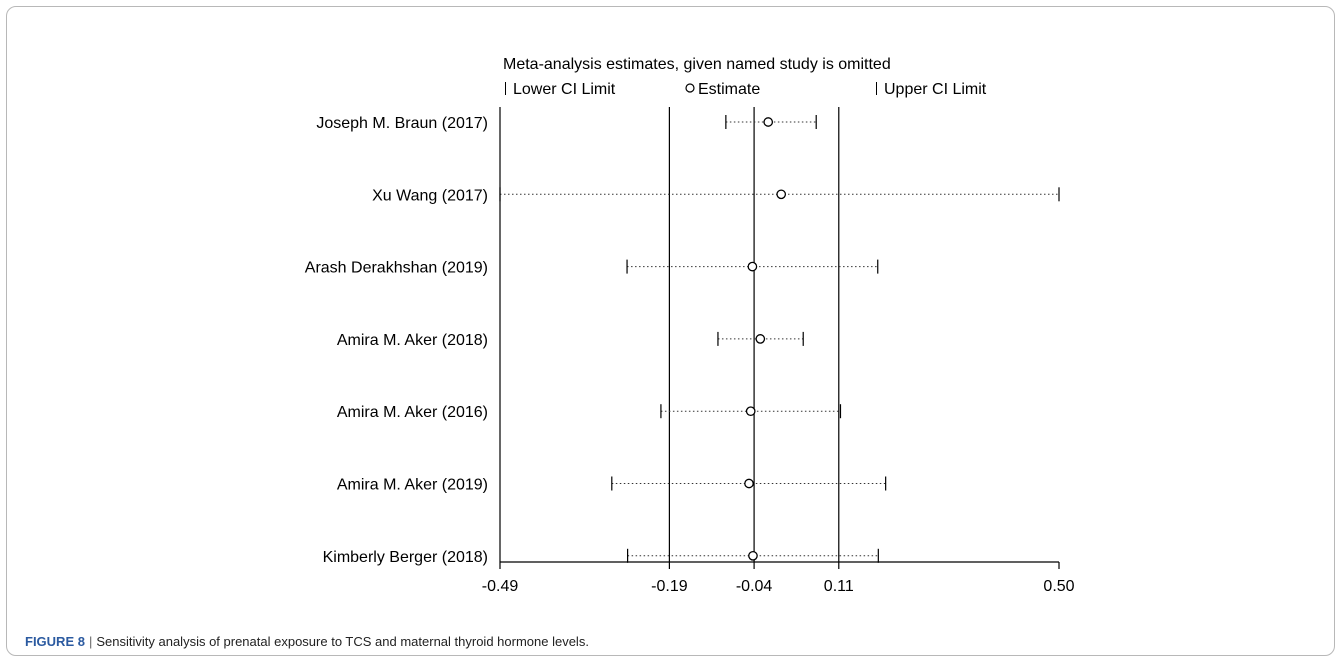 The width and height of the screenshot is (1341, 662). What do you see at coordinates (412, 412) in the screenshot?
I see `study-label: Amira M. Aker (2016)` at bounding box center [412, 412].